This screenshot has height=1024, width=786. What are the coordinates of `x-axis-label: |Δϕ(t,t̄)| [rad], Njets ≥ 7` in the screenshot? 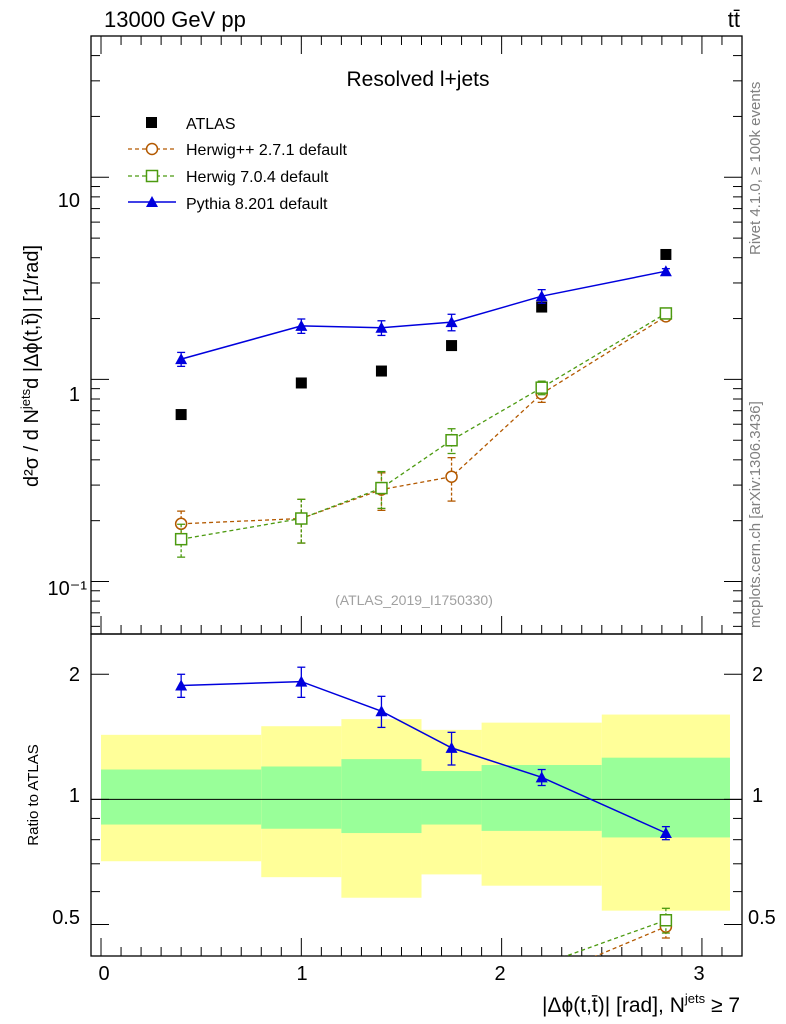 It's located at (641, 1004).